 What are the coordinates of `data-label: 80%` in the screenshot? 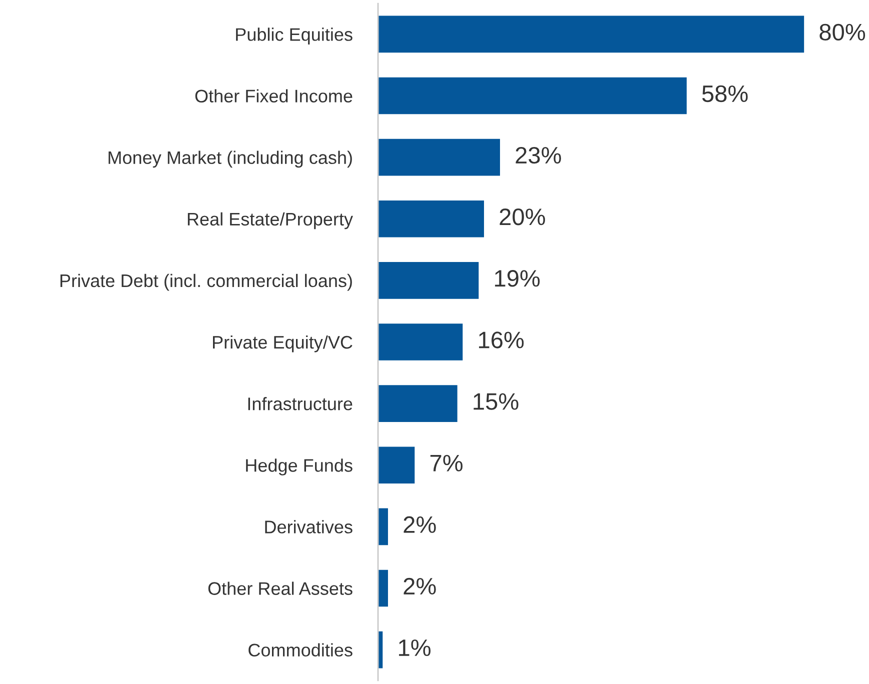 It's located at (843, 32).